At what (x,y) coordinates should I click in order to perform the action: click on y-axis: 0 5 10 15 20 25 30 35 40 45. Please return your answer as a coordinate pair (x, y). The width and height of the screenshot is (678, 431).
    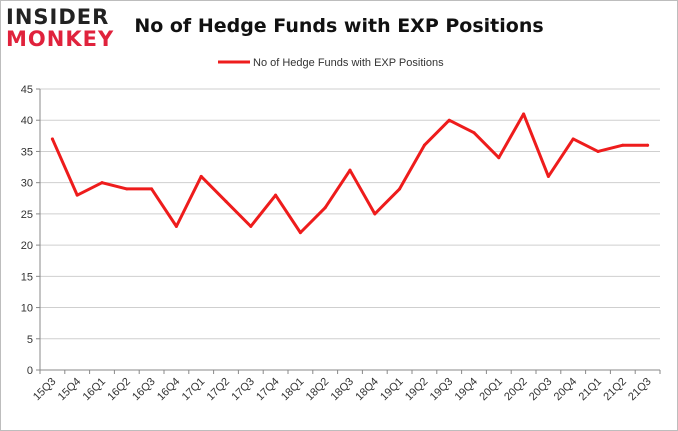
    Looking at the image, I should click on (31, 230).